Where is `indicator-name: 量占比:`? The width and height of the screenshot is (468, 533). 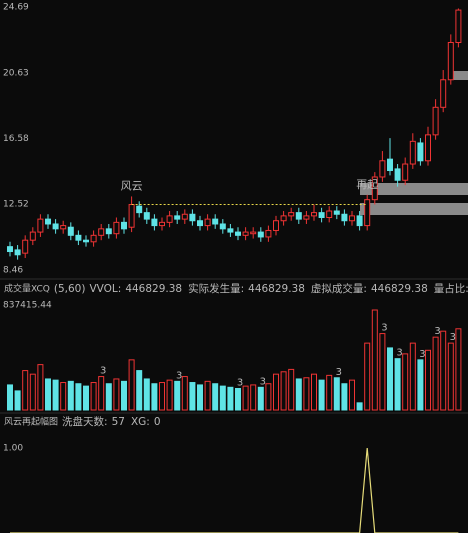
indicator-name: 量占比: is located at coordinates (451, 288).